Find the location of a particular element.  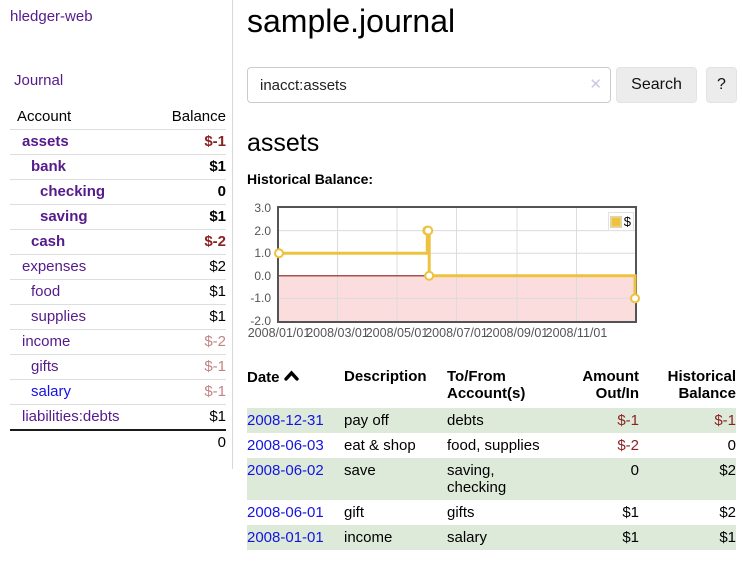

account-link-liabilities-debts: liabilities:debts is located at coordinates (71, 416).